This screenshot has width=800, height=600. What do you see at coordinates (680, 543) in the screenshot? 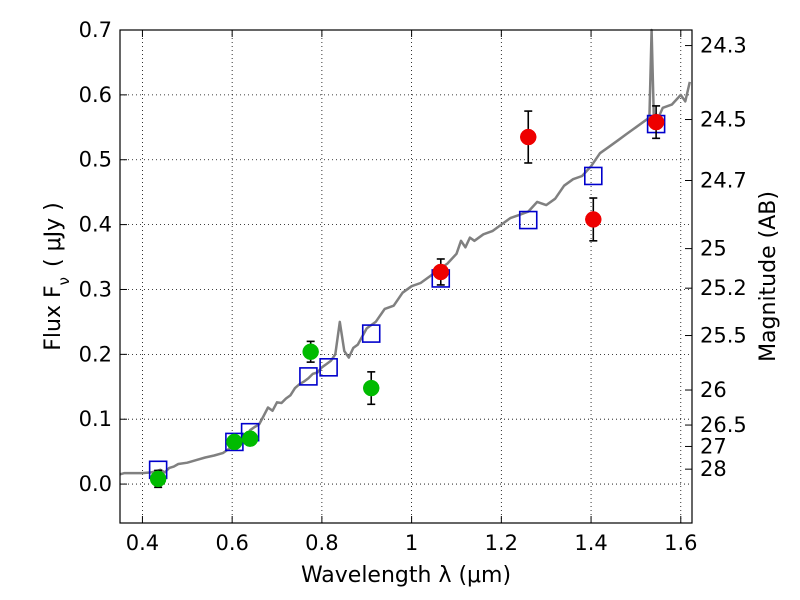
I see `x-tick-label: 1.6` at bounding box center [680, 543].